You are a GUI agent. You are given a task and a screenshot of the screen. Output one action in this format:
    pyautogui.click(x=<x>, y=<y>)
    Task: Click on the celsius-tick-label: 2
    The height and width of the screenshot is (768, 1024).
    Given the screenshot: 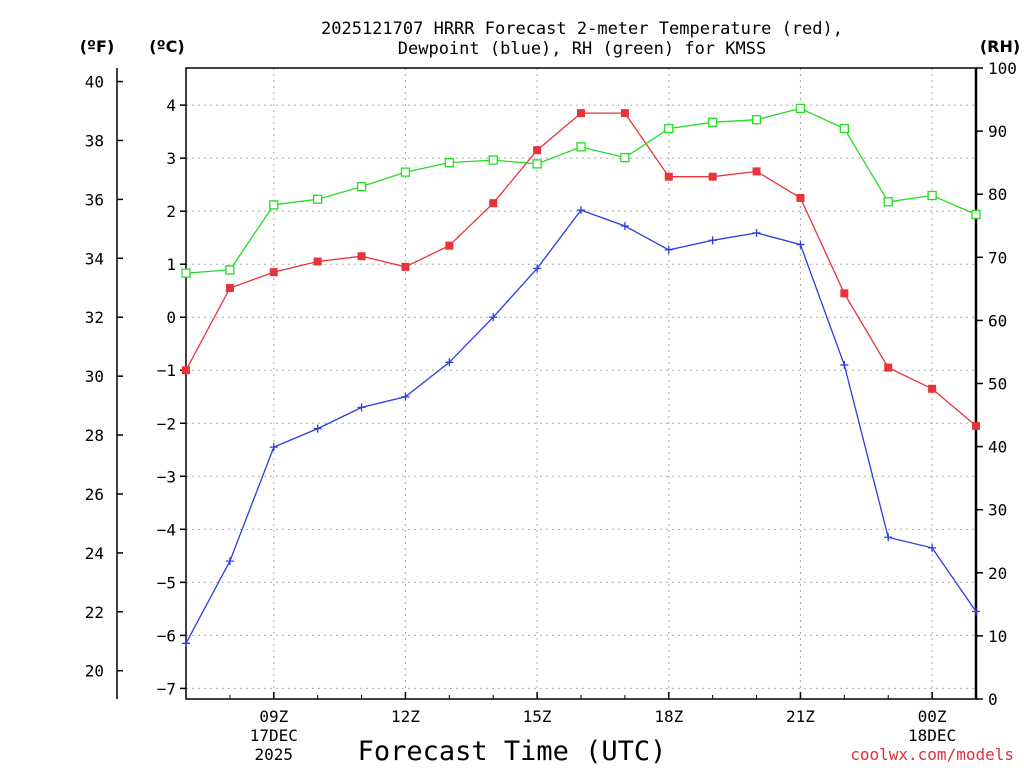 What is the action you would take?
    pyautogui.click(x=171, y=211)
    